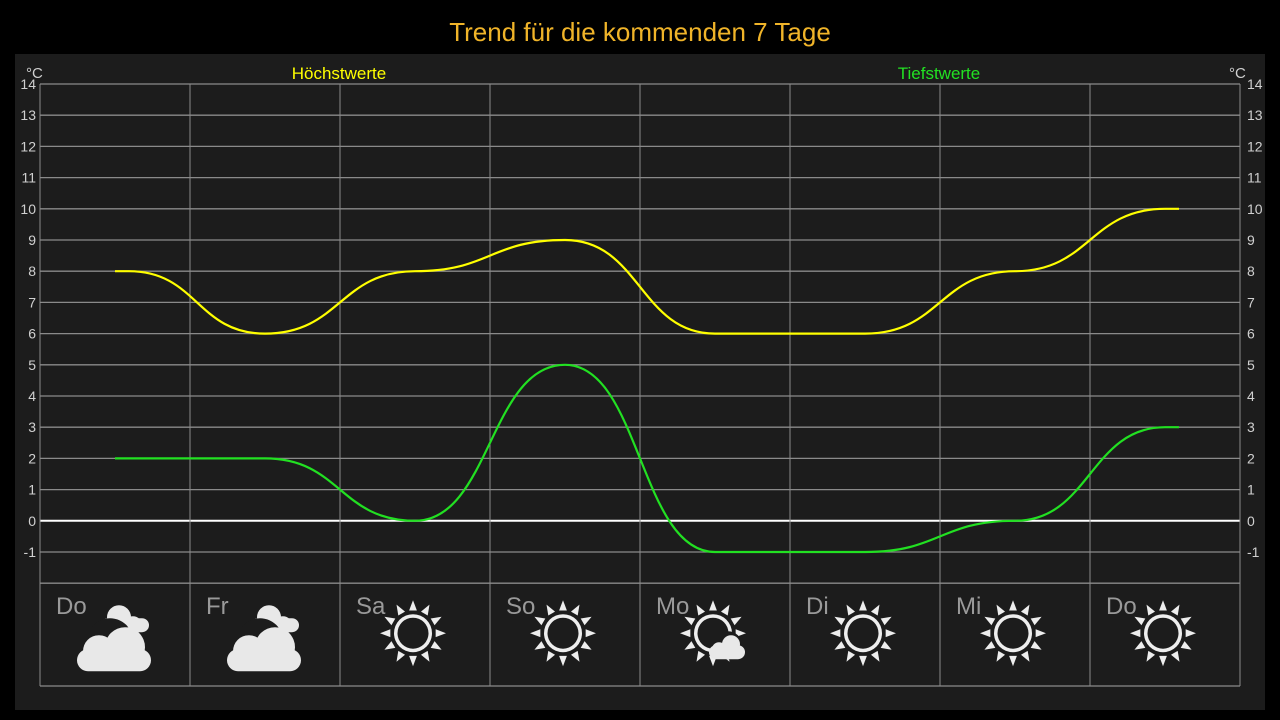 Image resolution: width=1280 pixels, height=720 pixels. What do you see at coordinates (32, 490) in the screenshot?
I see `y-tick-label-left: 1` at bounding box center [32, 490].